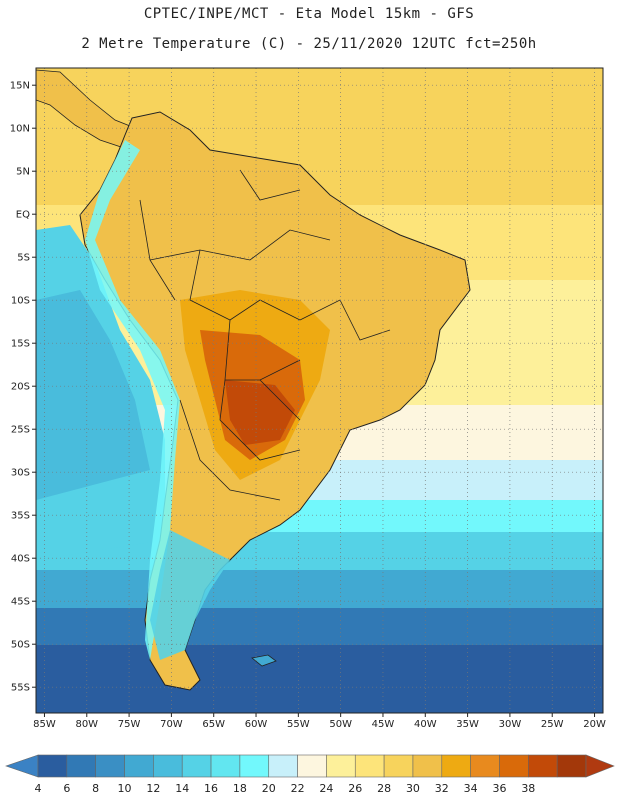 The height and width of the screenshot is (800, 618). Describe the element at coordinates (264, 660) in the screenshot. I see `falkland-islands` at that location.